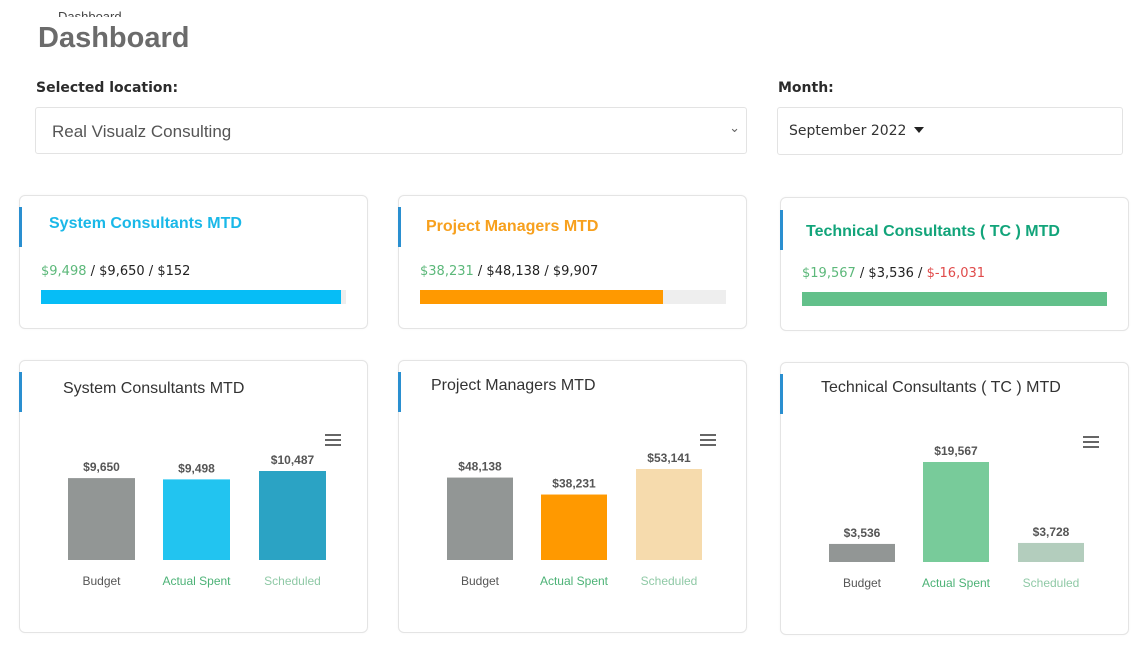 The width and height of the screenshot is (1145, 669). I want to click on location-select-value: Real Visualz Consulting, so click(142, 131).